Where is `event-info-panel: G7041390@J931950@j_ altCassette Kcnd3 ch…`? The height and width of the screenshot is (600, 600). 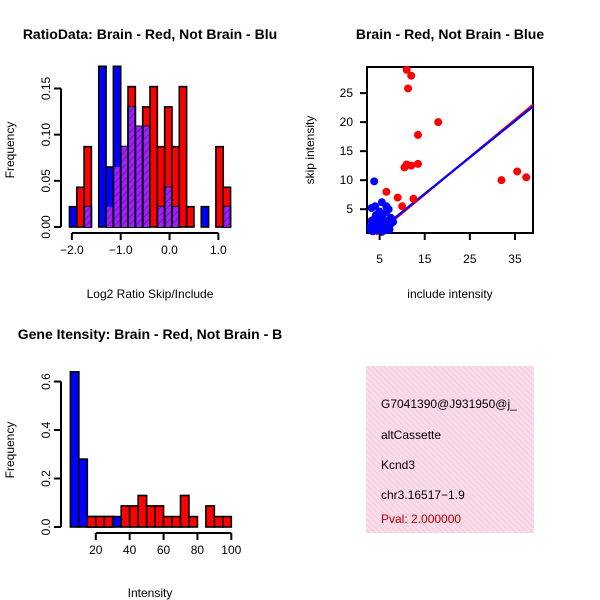
event-info-panel: G7041390@J931950@j_ altCassette Kcnd3 ch… is located at coordinates (450, 449).